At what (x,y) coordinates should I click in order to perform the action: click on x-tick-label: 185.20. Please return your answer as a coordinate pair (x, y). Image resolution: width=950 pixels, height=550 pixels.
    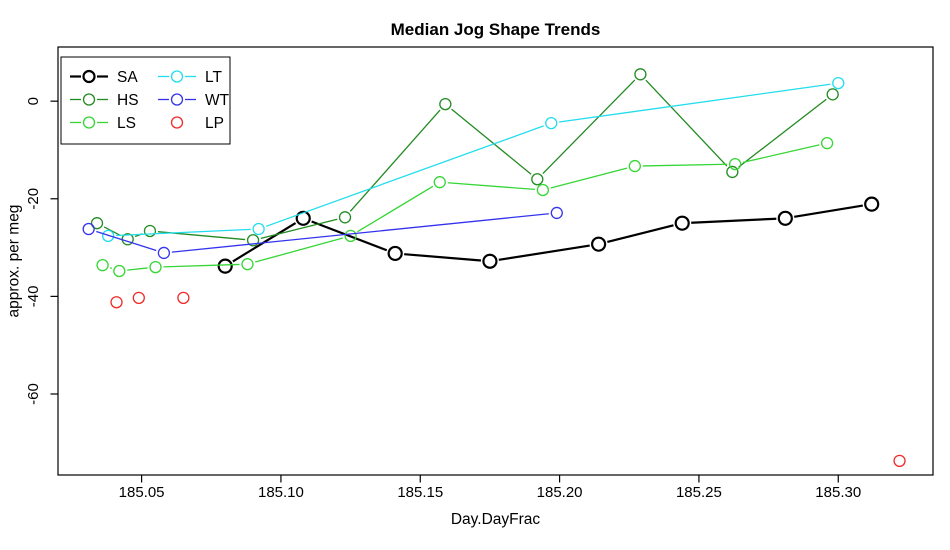
    Looking at the image, I should click on (560, 492).